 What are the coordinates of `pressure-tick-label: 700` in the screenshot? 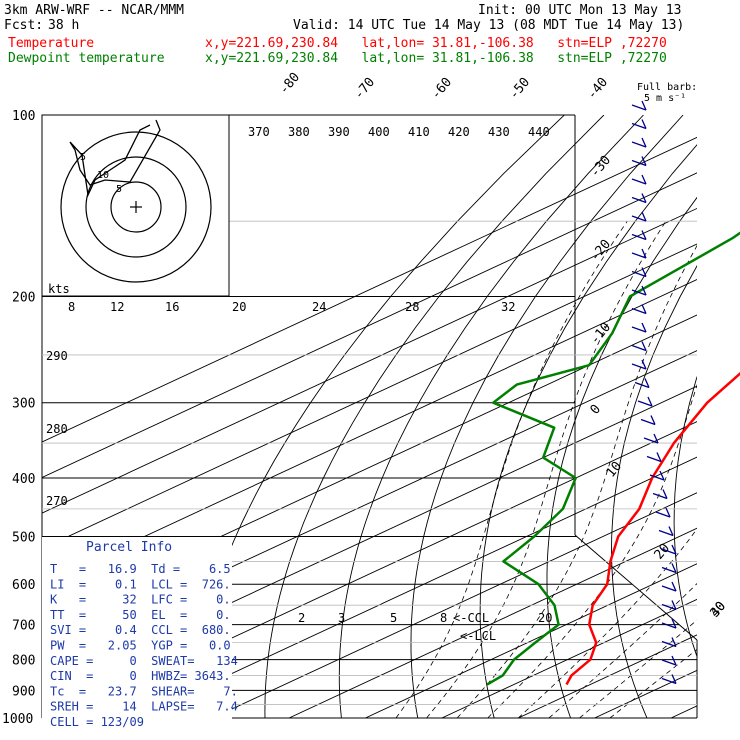 It's located at (23, 626).